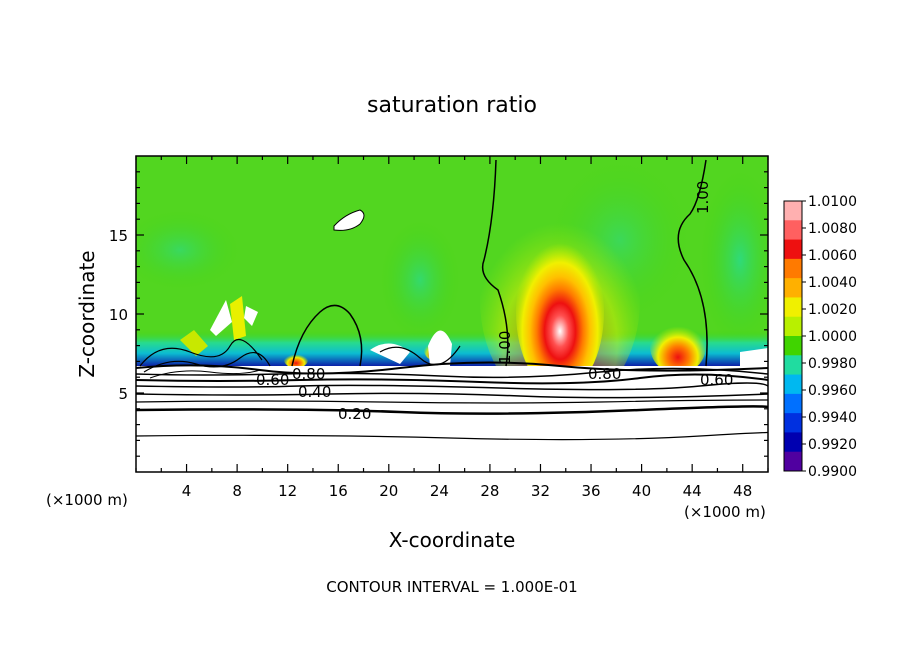  What do you see at coordinates (832, 256) in the screenshot?
I see `colorbar-label: 1.0060` at bounding box center [832, 256].